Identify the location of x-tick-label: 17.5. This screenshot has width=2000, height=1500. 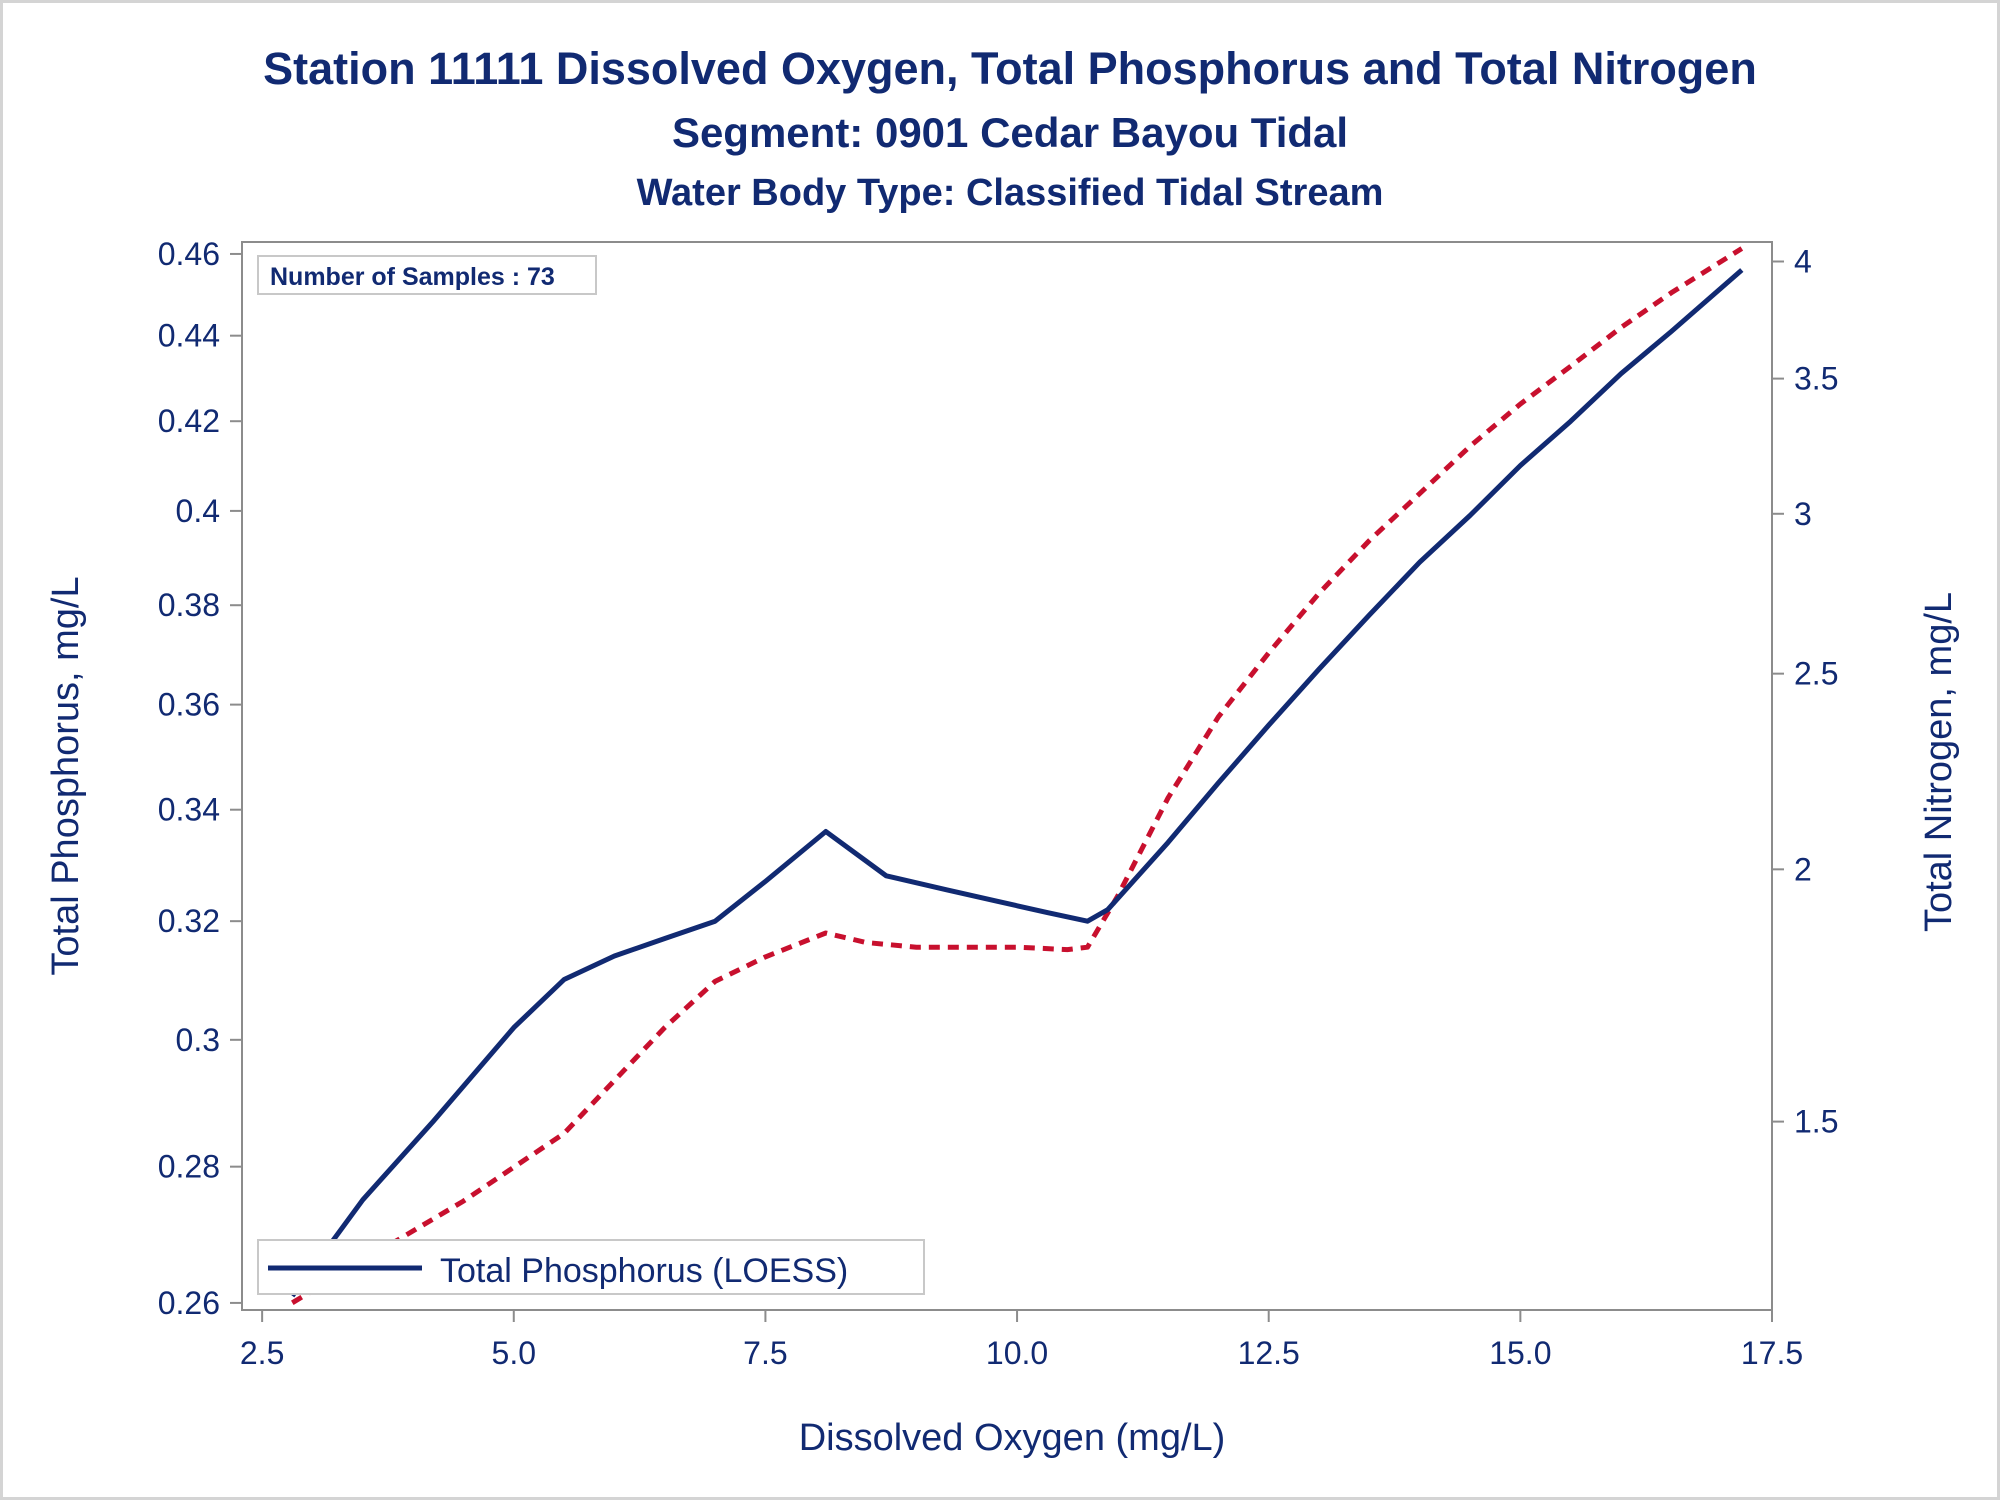
(1772, 1353).